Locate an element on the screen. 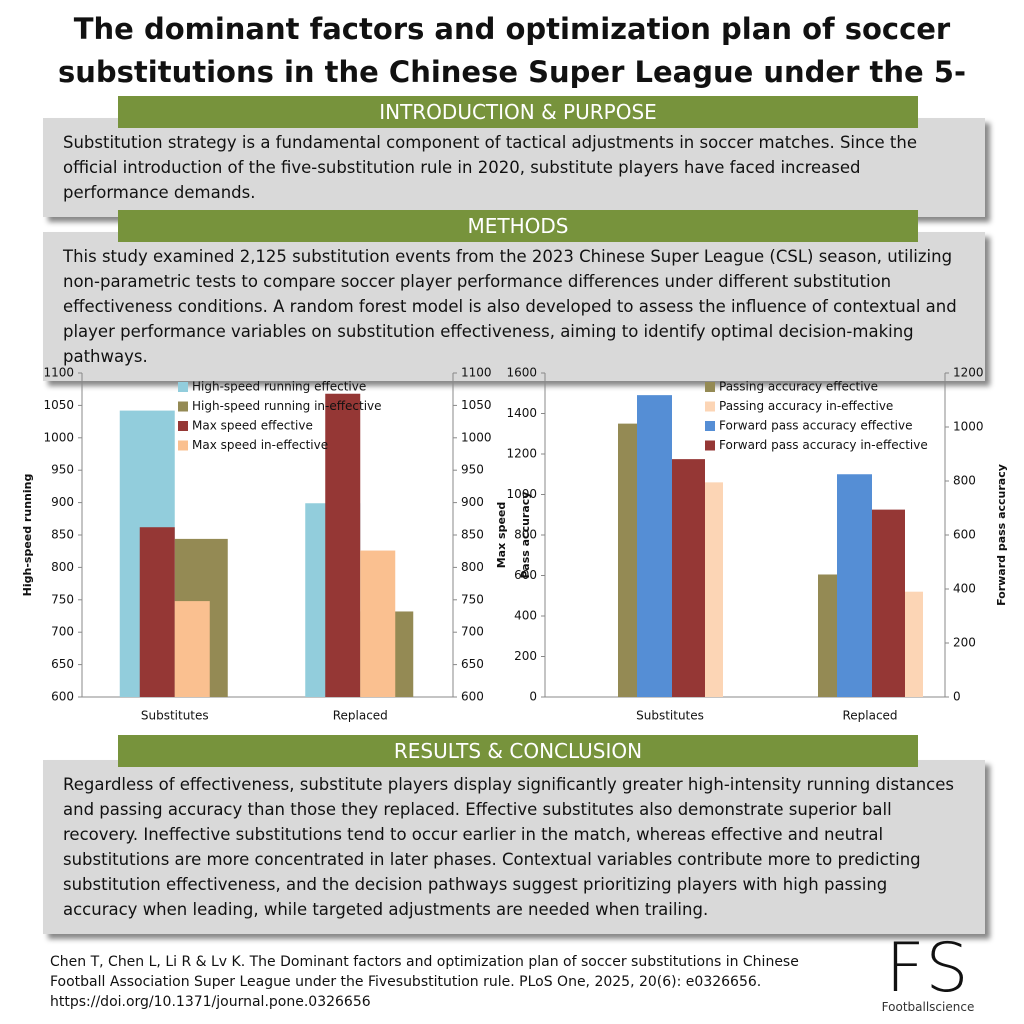 This screenshot has width=1024, height=1024. y2-axis-title: Max speed is located at coordinates (501, 535).